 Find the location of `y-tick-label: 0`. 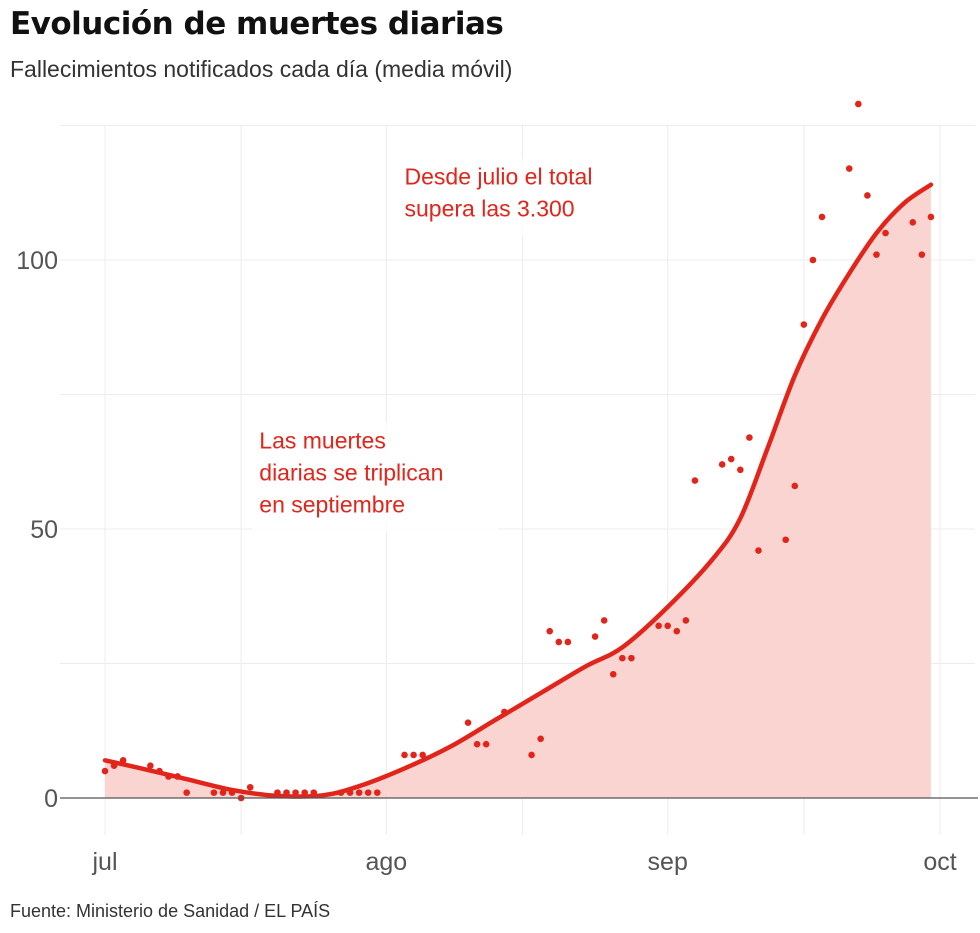

y-tick-label: 0 is located at coordinates (51, 799).